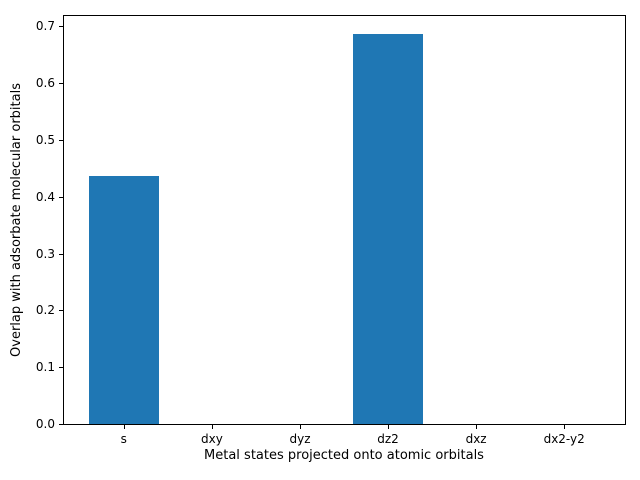  I want to click on x-tick-label-dx2-y2: dx2-y2, so click(564, 439).